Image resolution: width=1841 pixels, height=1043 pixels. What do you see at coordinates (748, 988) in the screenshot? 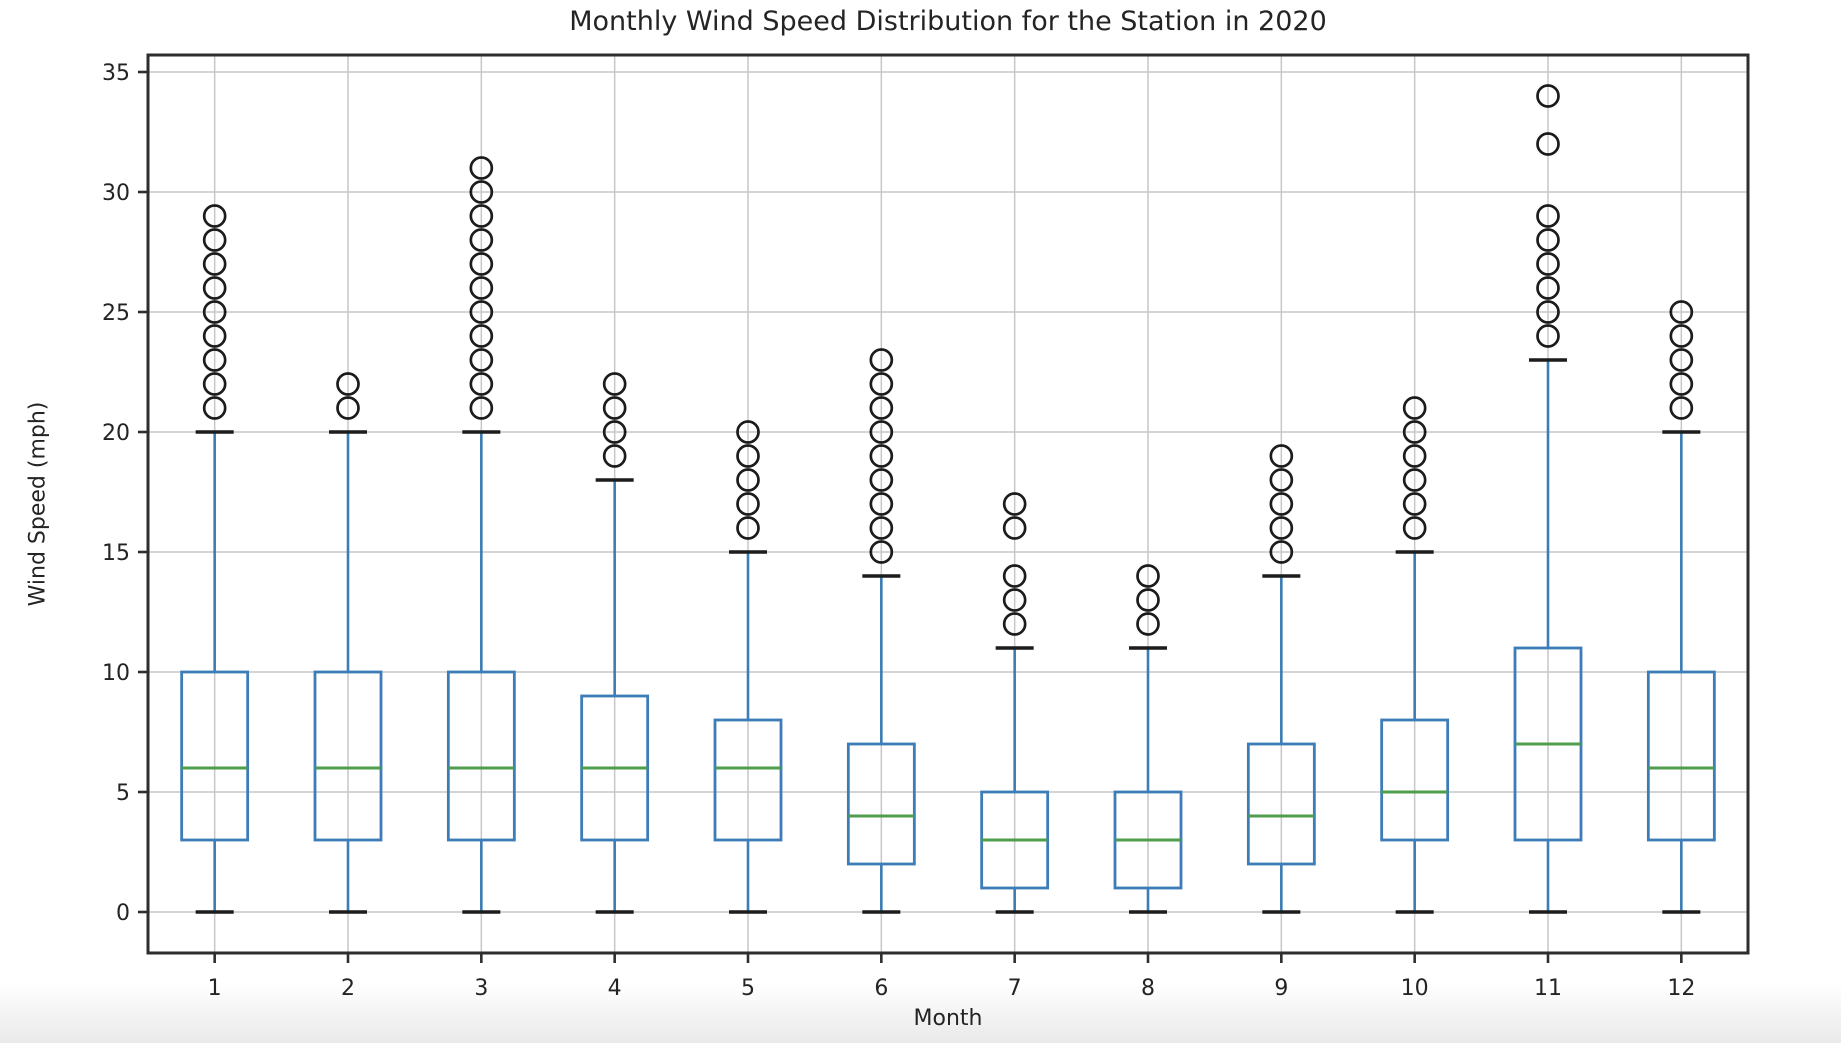
I see `x-tick-label: 5` at bounding box center [748, 988].